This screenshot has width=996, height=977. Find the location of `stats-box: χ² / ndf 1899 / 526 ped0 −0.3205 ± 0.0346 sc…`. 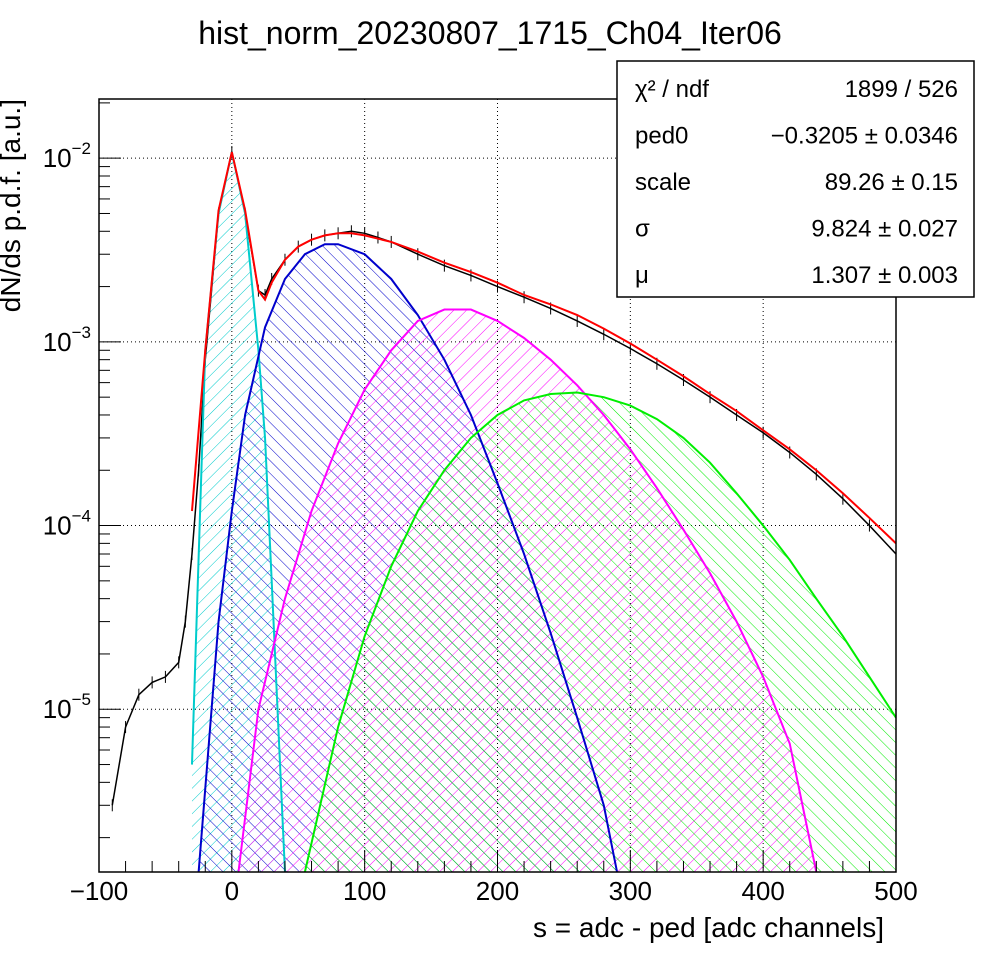

stats-box: χ² / ndf 1899 / 526 ped0 −0.3205 ± 0.0346 sc… is located at coordinates (795, 179).